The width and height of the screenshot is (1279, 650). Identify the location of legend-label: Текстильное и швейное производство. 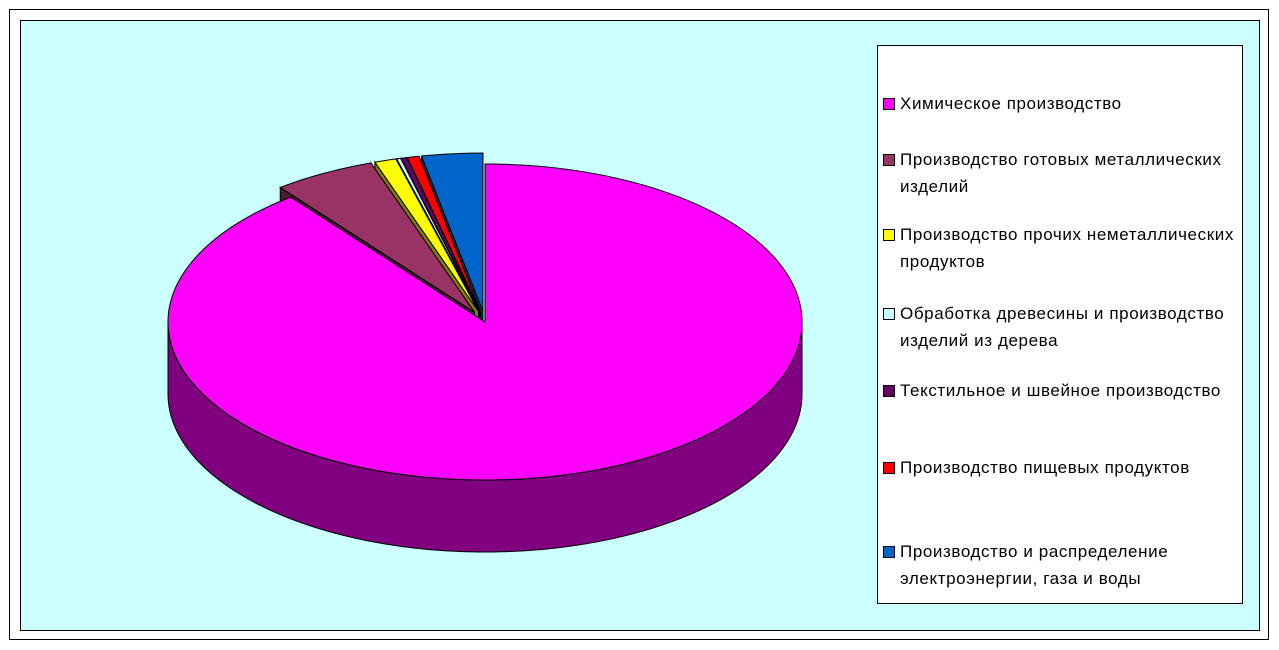
(1060, 390).